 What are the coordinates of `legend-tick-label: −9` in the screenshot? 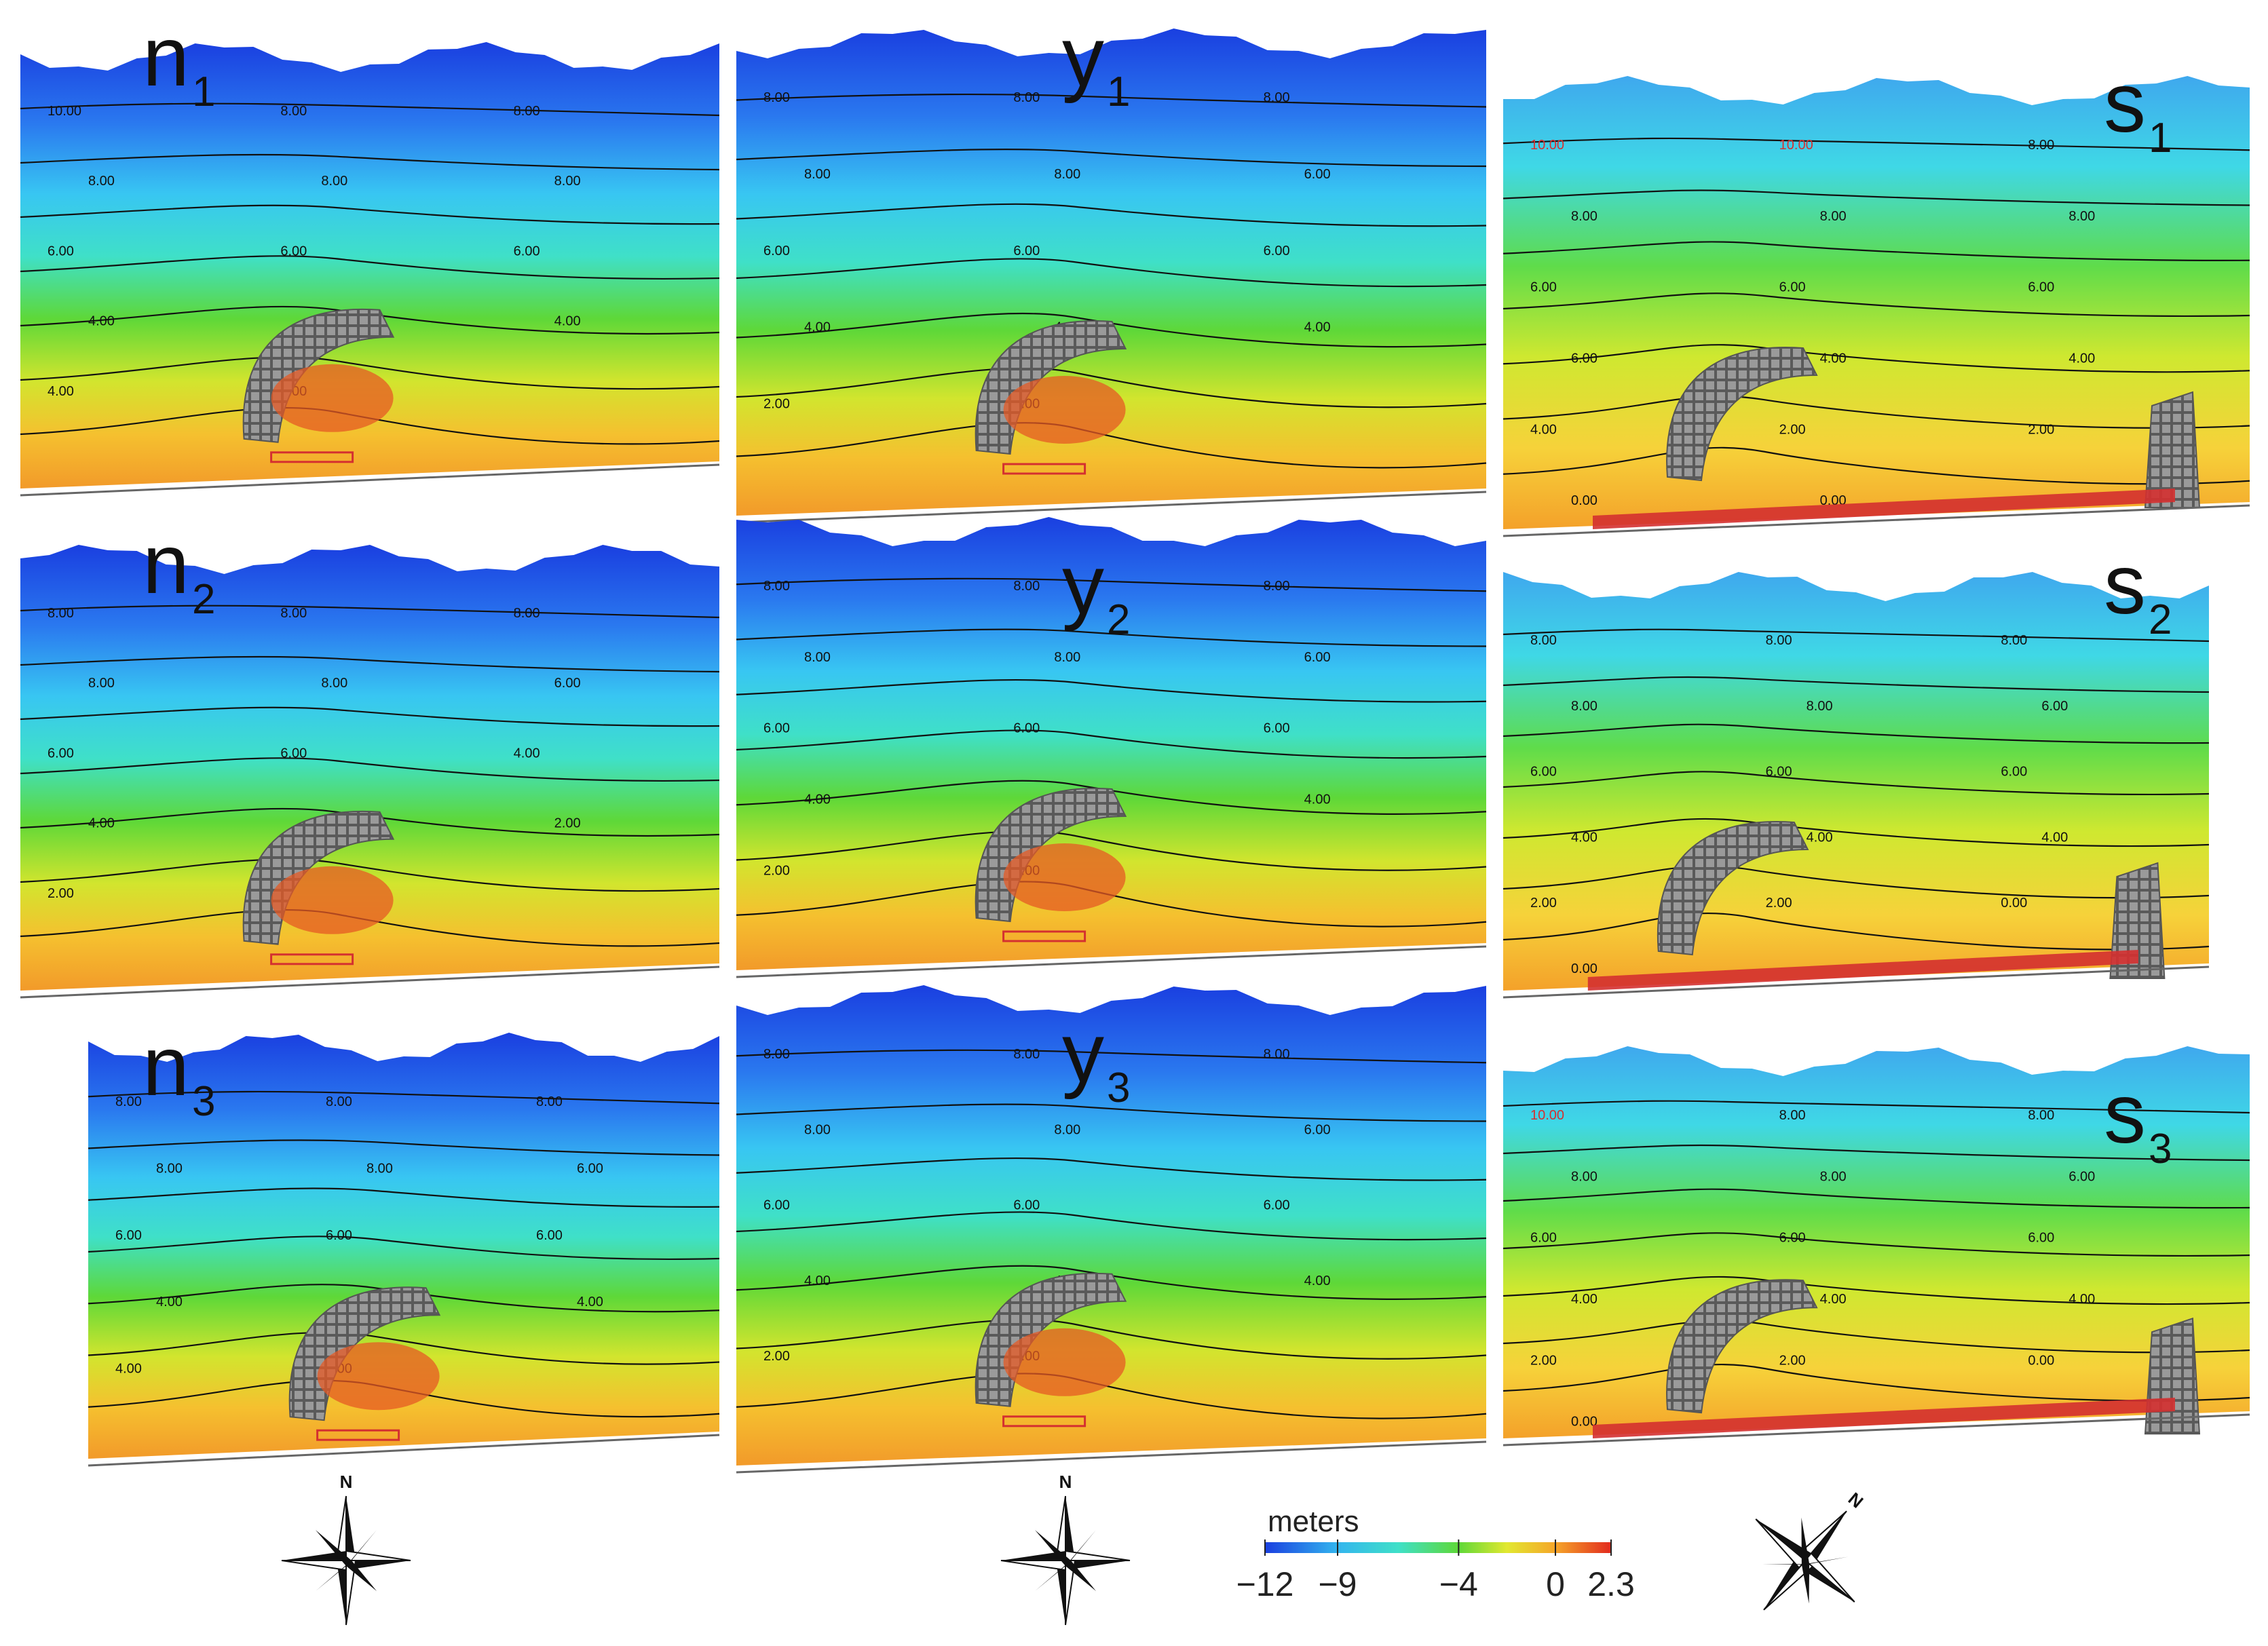 It's located at (1337, 1584).